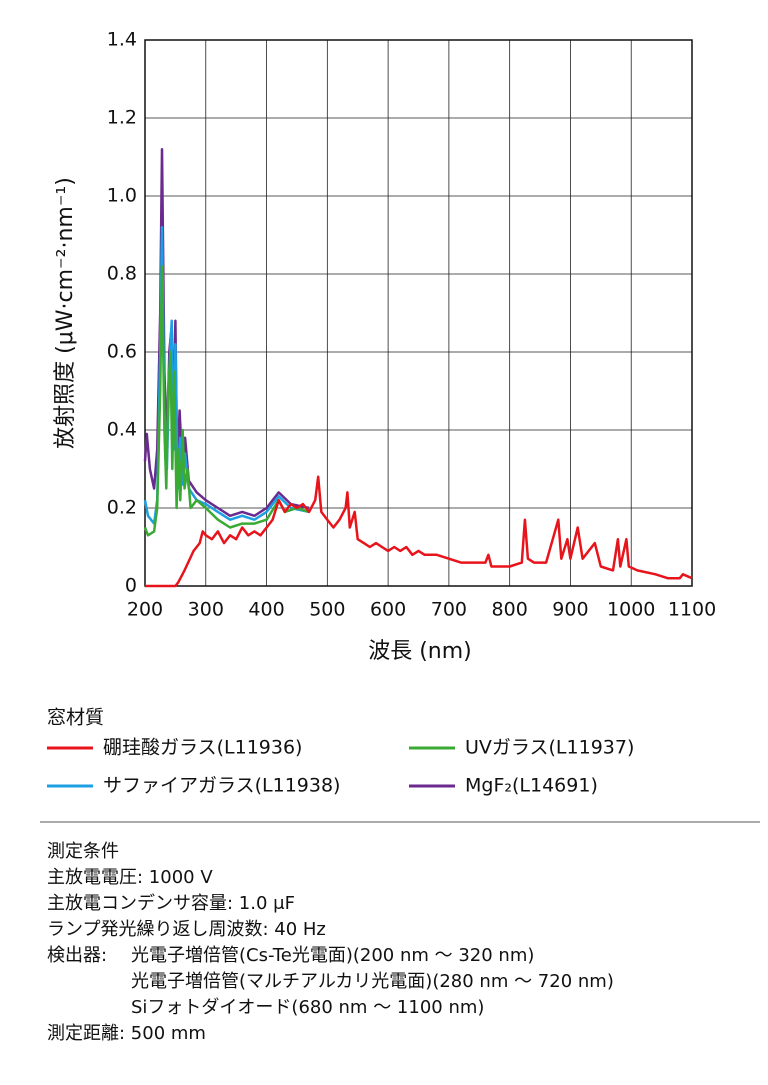 This screenshot has width=768, height=1085. I want to click on x-tick-label: 300, so click(206, 610).